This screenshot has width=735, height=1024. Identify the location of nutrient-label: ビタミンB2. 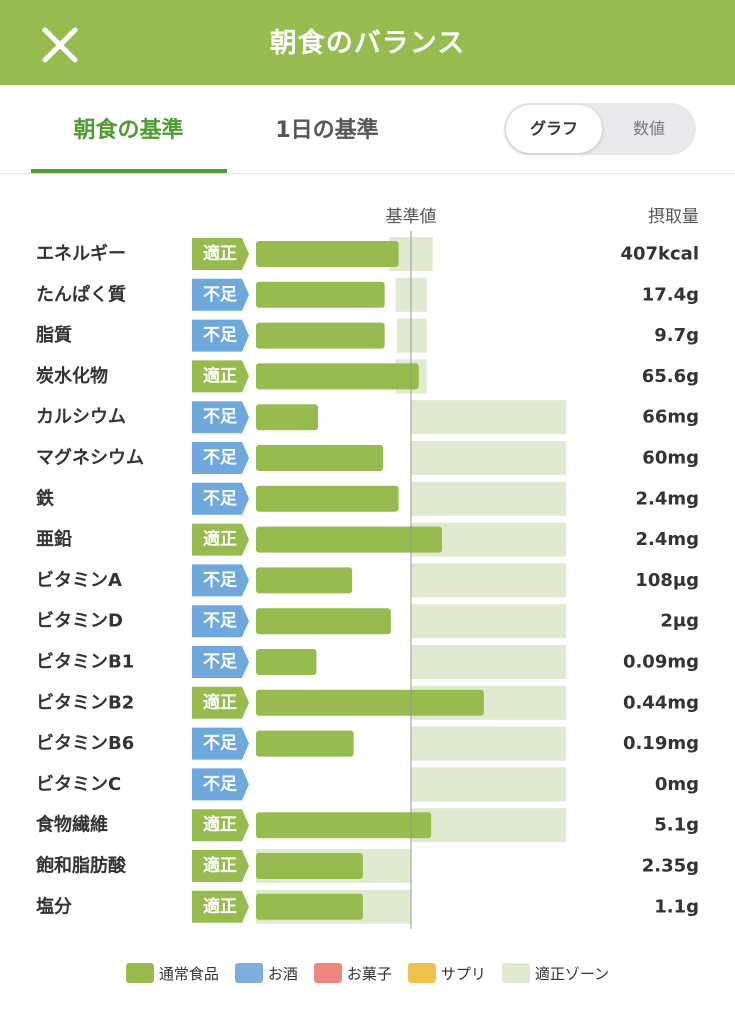
(85, 702).